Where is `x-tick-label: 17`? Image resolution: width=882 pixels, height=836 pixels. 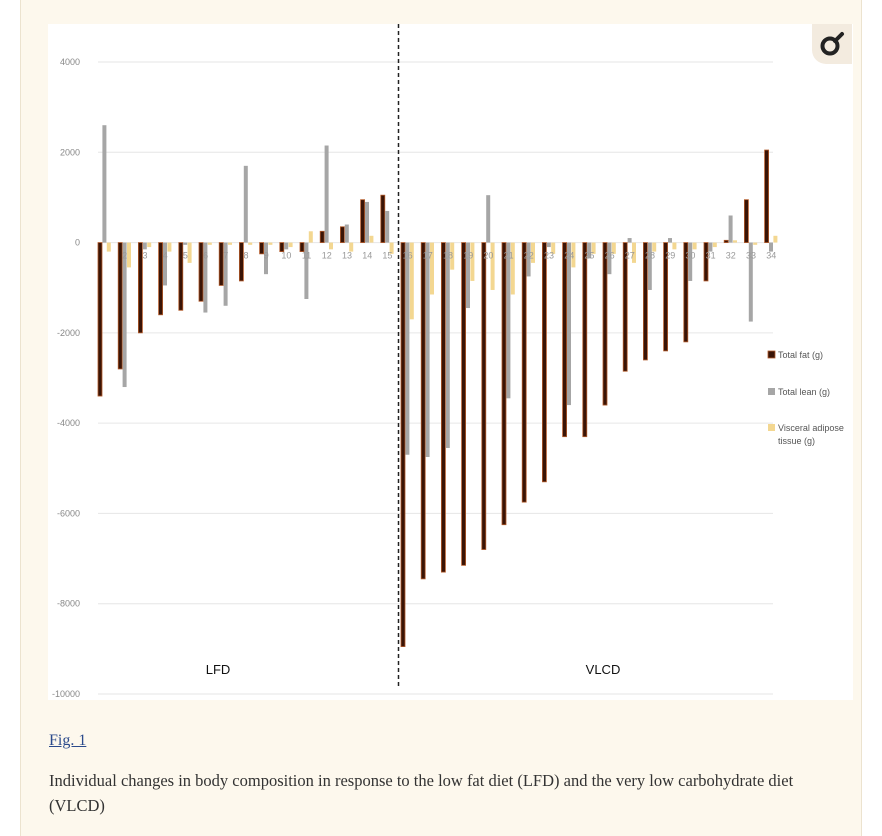 x-tick-label: 17 is located at coordinates (428, 256).